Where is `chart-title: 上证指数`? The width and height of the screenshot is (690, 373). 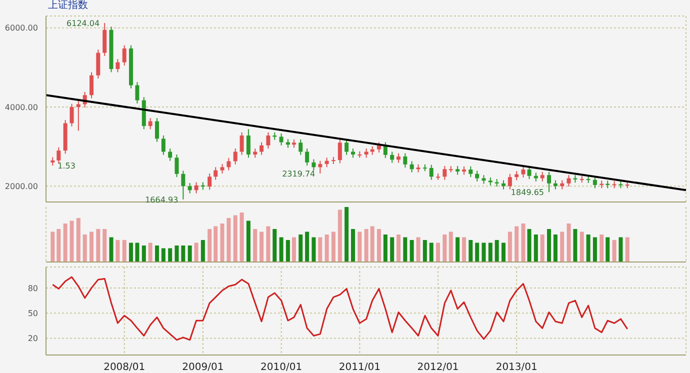 chart-title: 上证指数 is located at coordinates (68, 6).